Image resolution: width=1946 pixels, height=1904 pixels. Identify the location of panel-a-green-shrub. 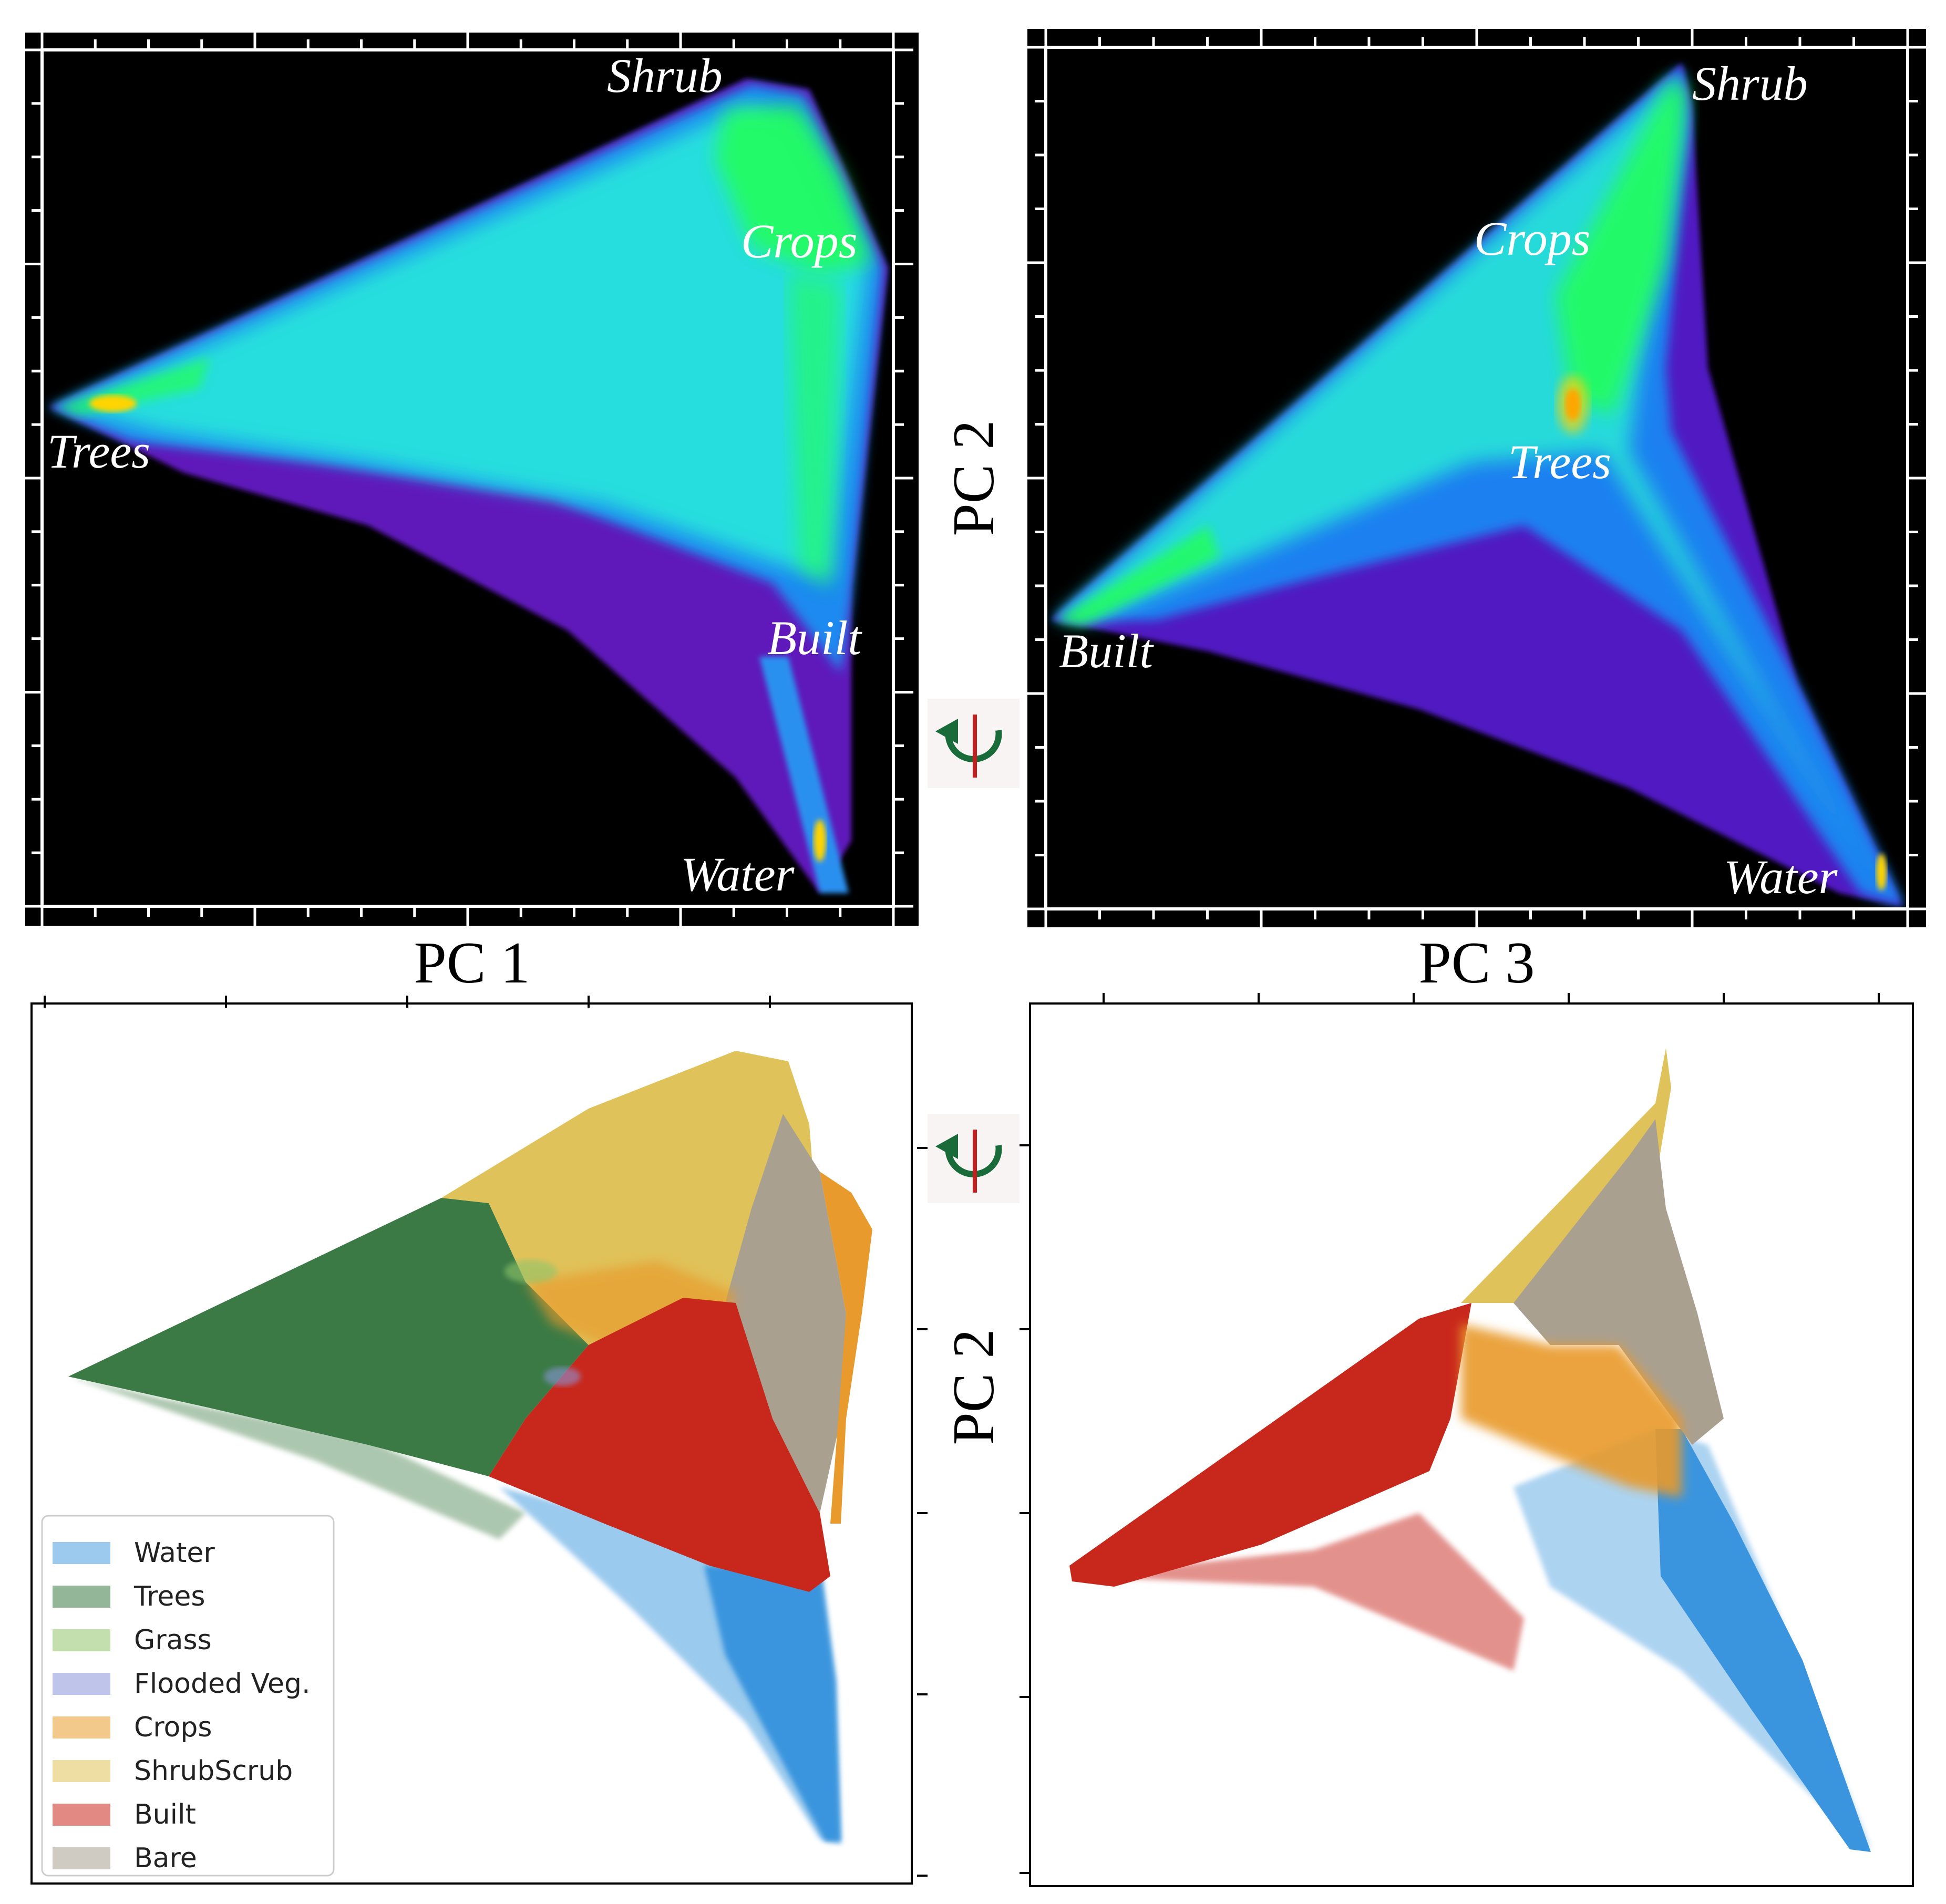
(793, 189).